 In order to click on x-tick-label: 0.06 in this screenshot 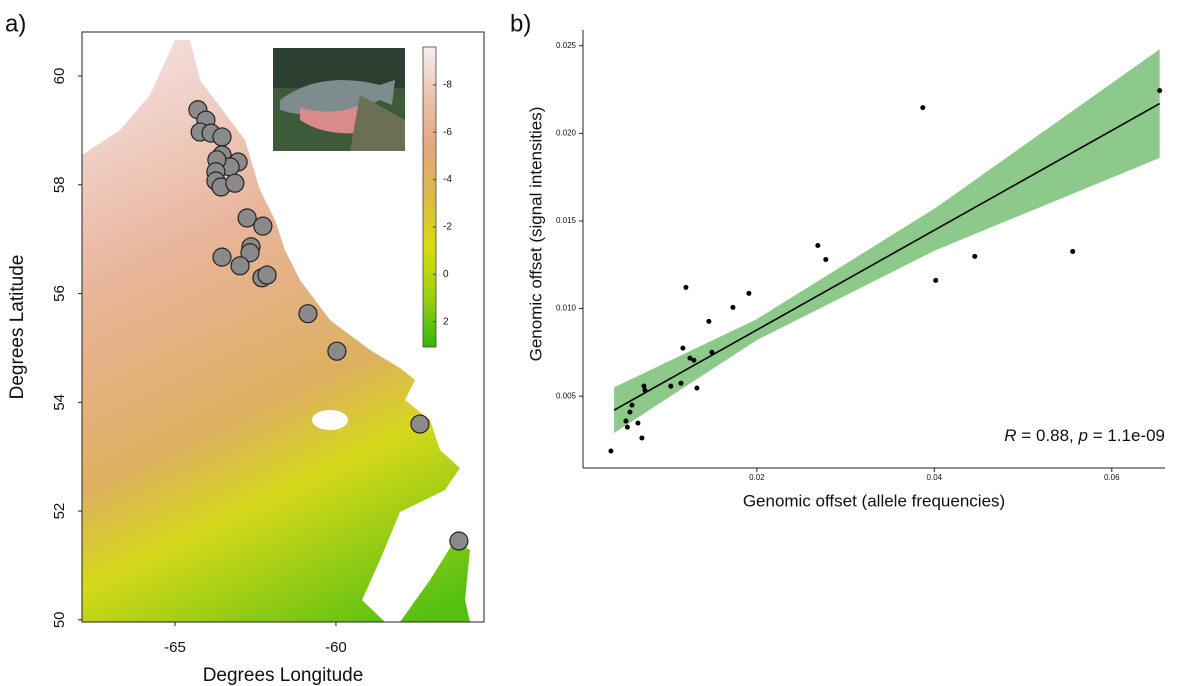, I will do `click(1112, 477)`.